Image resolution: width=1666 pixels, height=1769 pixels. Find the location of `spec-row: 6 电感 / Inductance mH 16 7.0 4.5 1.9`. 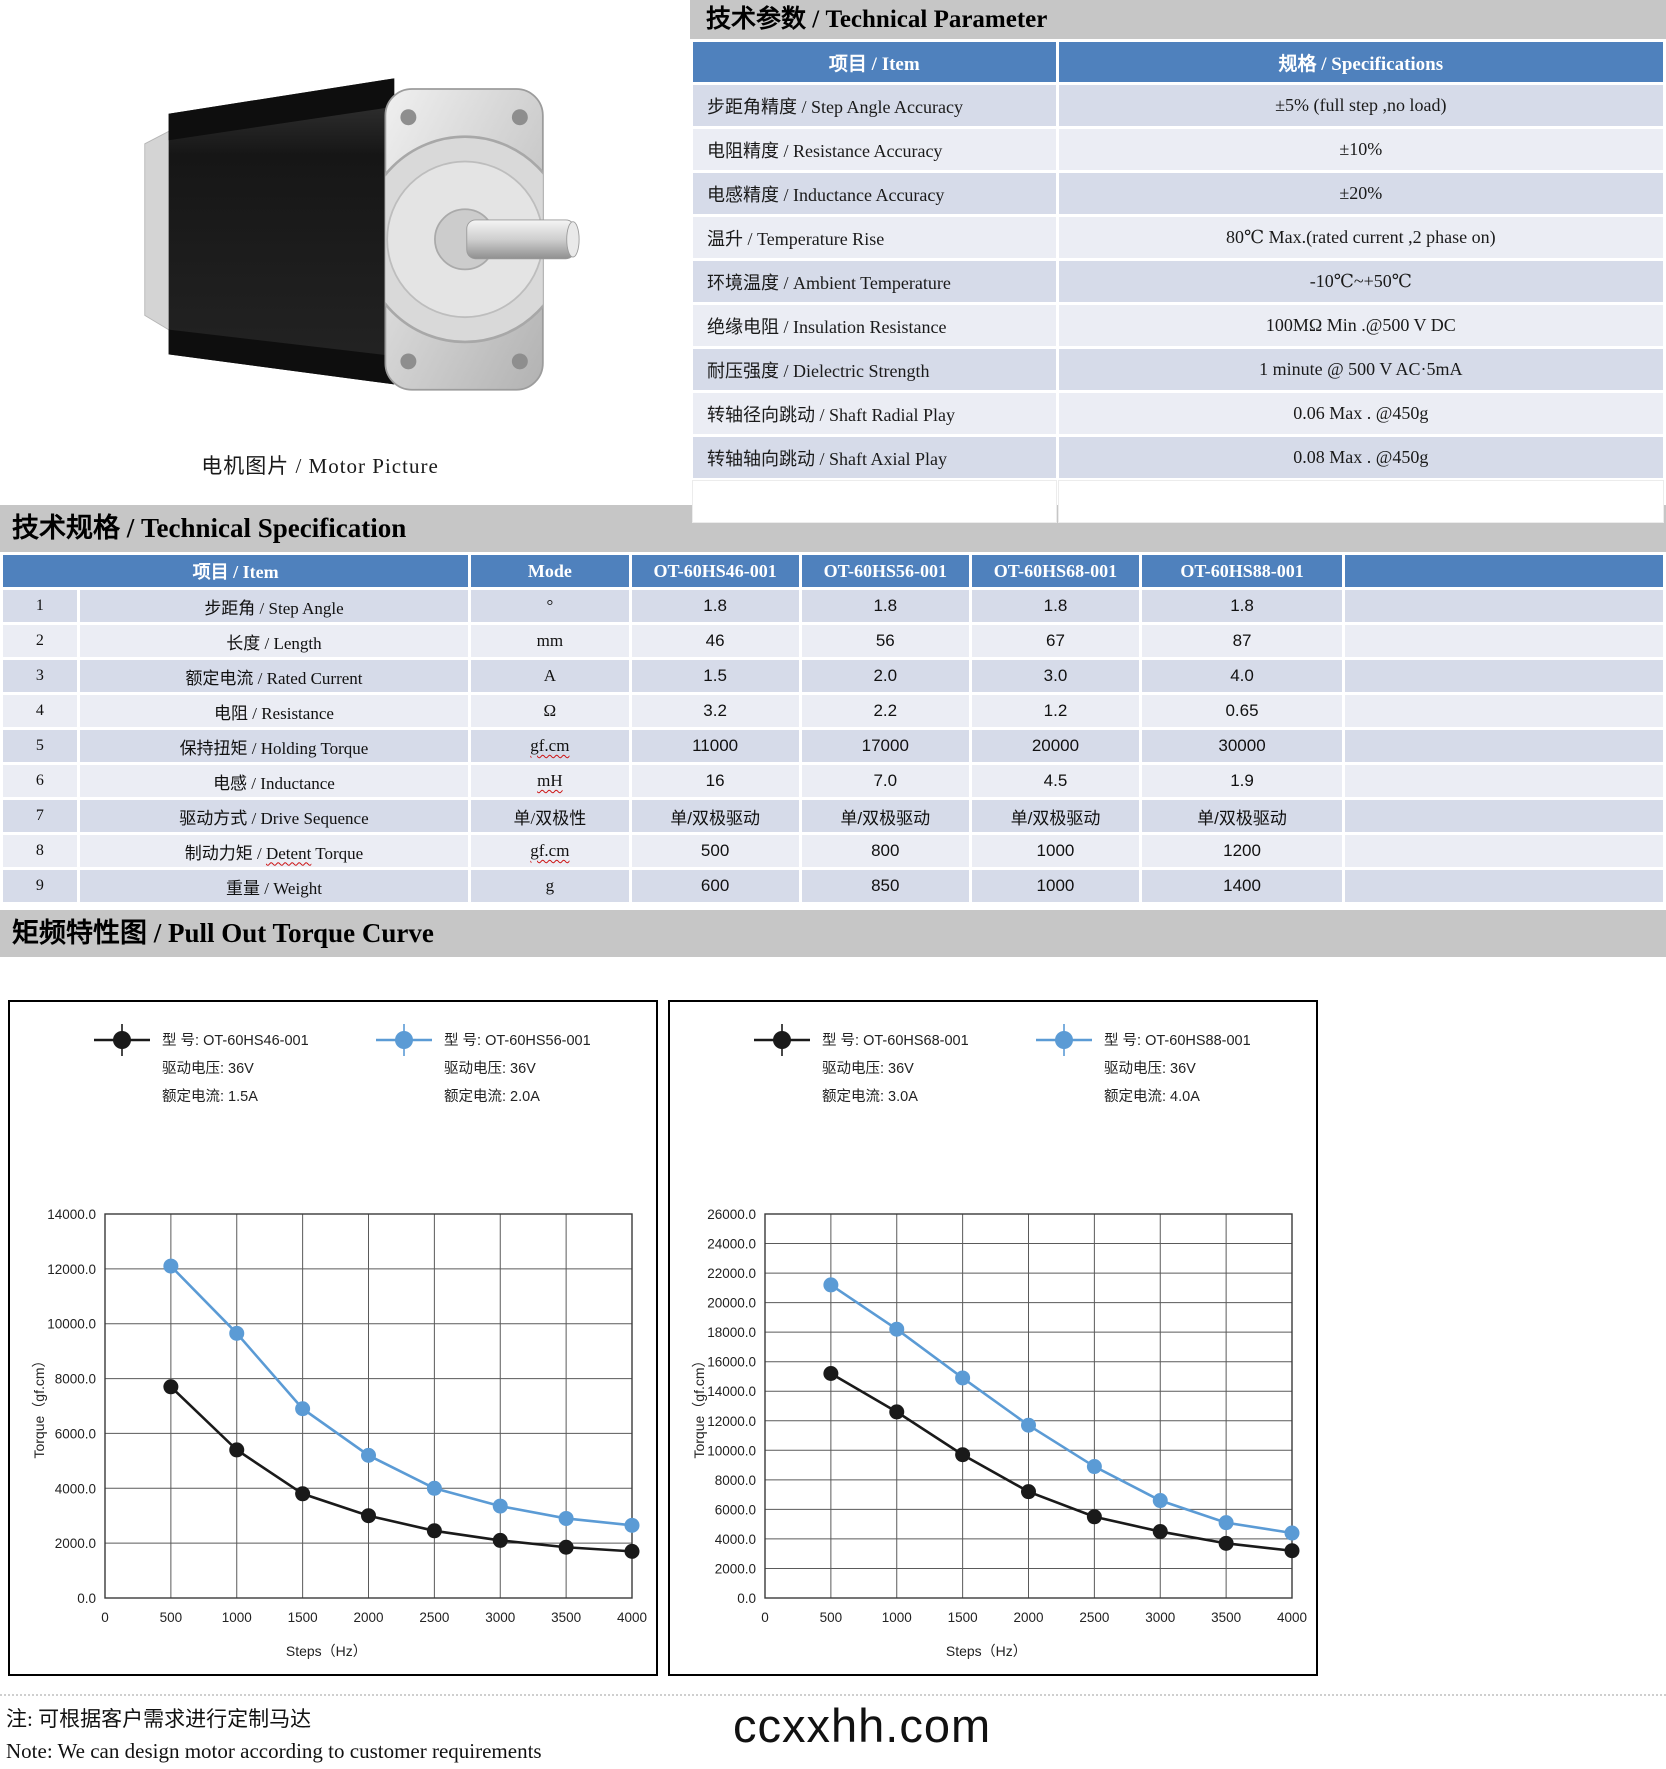

spec-row: 6 电感 / Inductance mH 16 7.0 4.5 1.9 is located at coordinates (833, 781).